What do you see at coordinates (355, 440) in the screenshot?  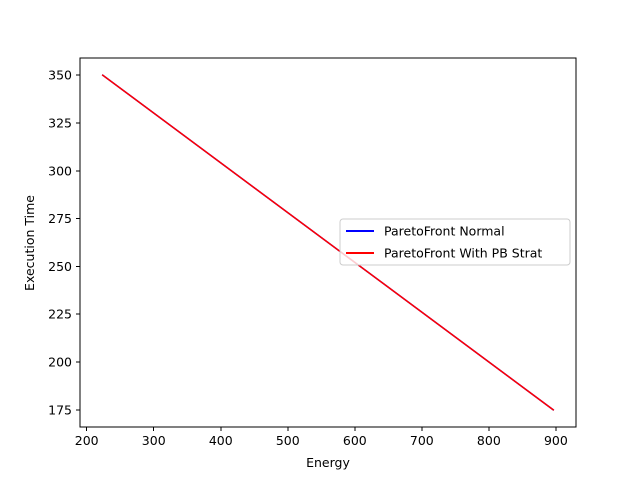 I see `x-tick-label: 600` at bounding box center [355, 440].